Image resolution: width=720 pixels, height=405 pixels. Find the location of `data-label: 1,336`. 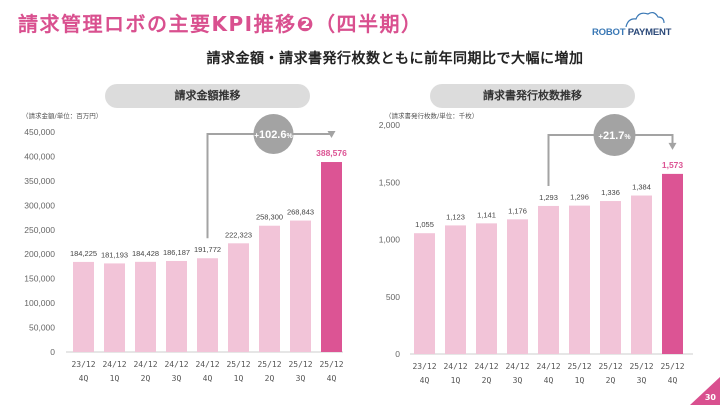

data-label: 1,336 is located at coordinates (610, 192).